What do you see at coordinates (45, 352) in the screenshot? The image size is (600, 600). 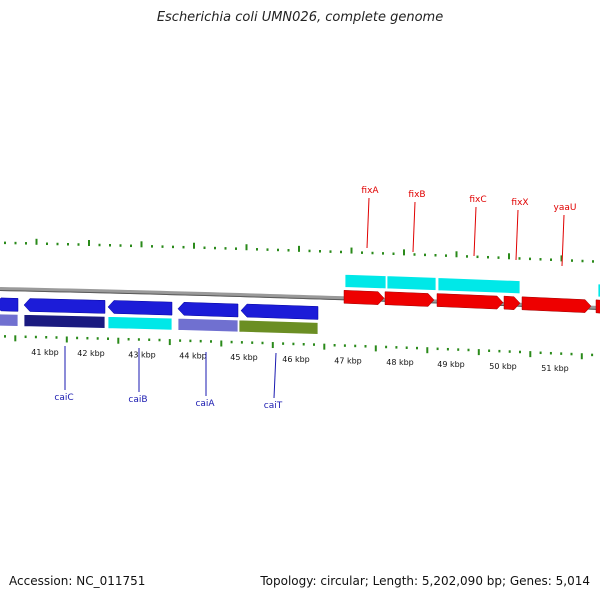 I see `scale-label: 41 kbp` at bounding box center [45, 352].